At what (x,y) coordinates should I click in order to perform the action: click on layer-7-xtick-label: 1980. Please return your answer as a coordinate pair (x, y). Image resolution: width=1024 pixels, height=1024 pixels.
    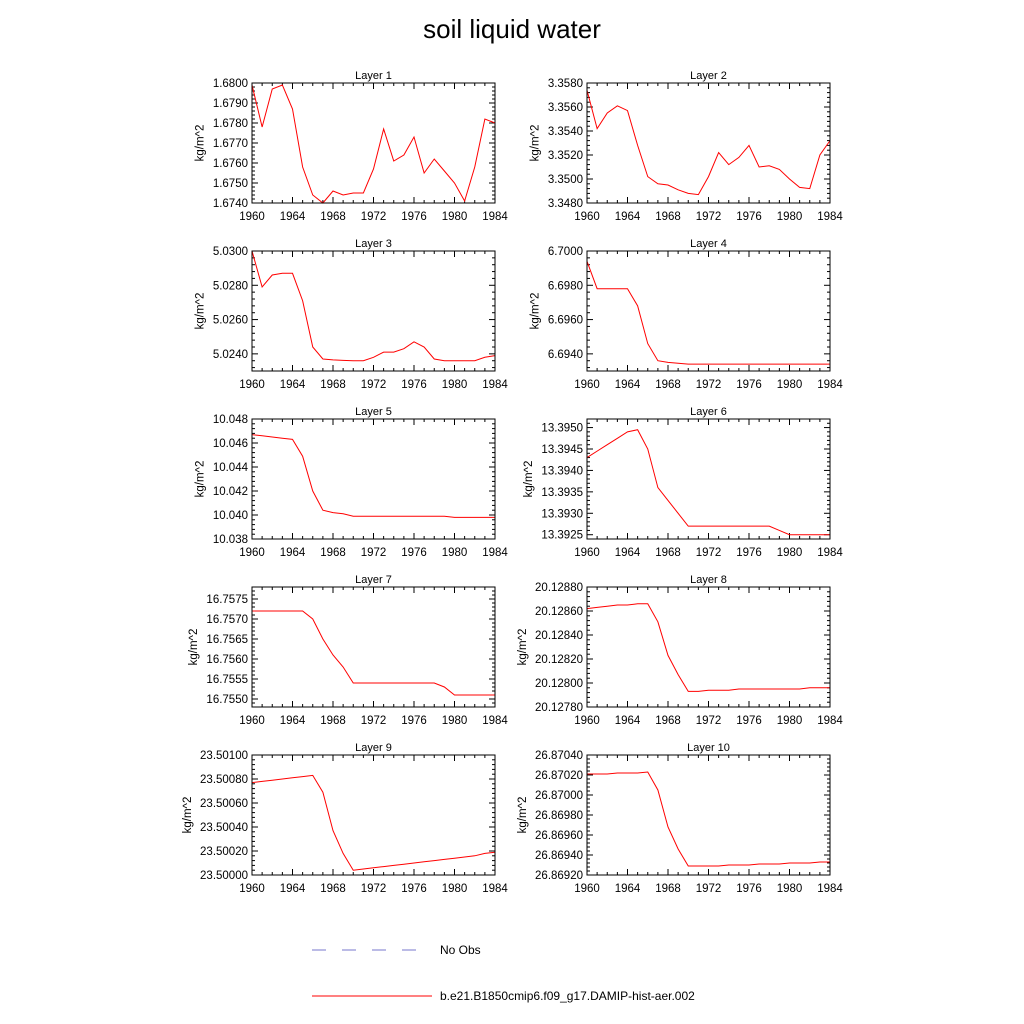
    Looking at the image, I should click on (455, 721).